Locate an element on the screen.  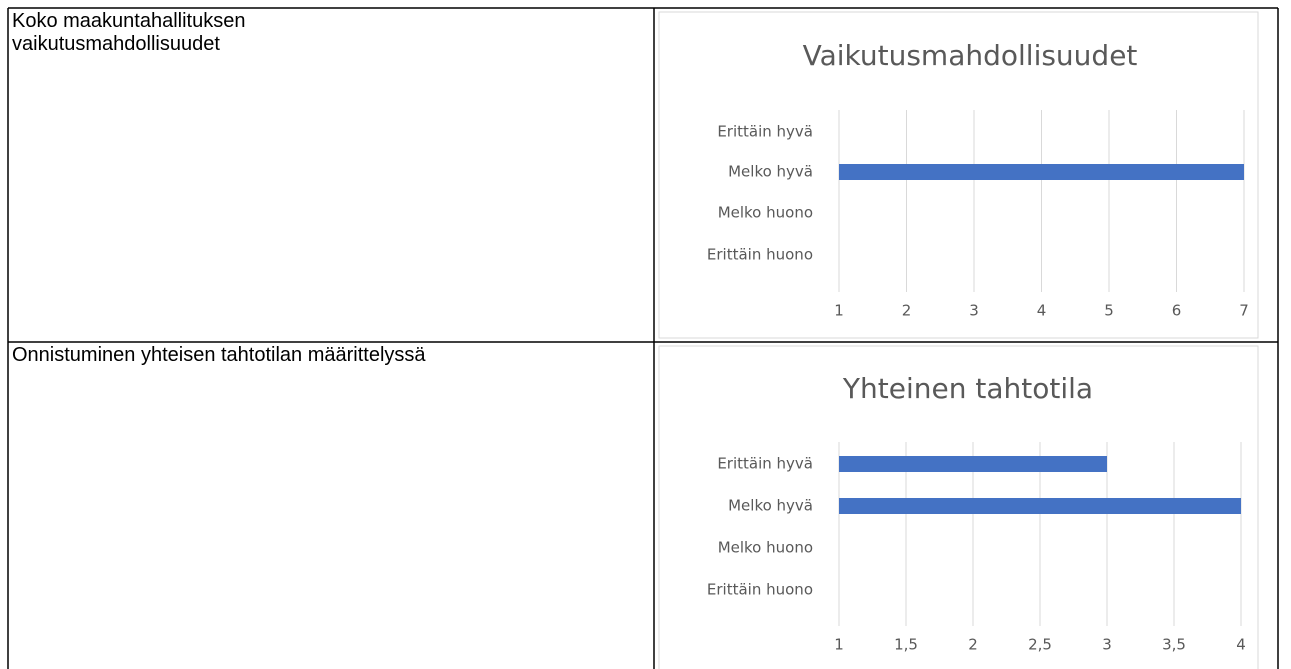
x-tick-label: 2,5 is located at coordinates (1040, 645).